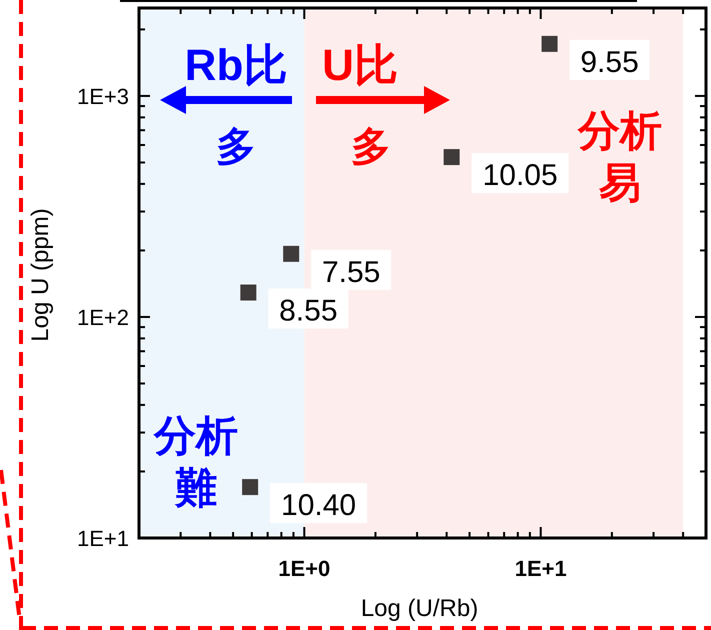 This screenshot has height=630, width=711. What do you see at coordinates (236, 105) in the screenshot?
I see `annotation: Rb比多` at bounding box center [236, 105].